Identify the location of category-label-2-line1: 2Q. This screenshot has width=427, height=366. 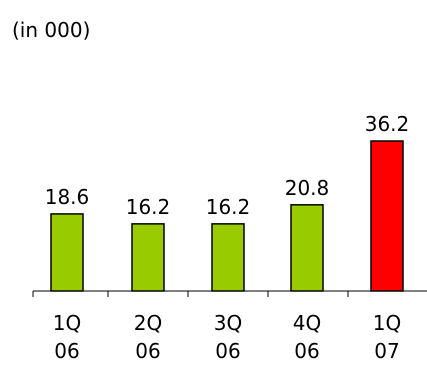
(148, 323).